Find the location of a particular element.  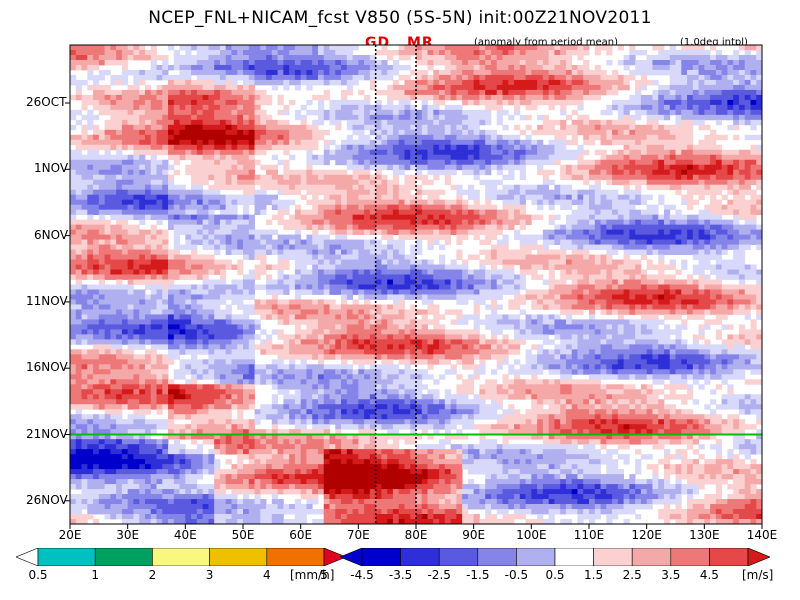

wind-colorbar-label: 4.5 is located at coordinates (709, 575).